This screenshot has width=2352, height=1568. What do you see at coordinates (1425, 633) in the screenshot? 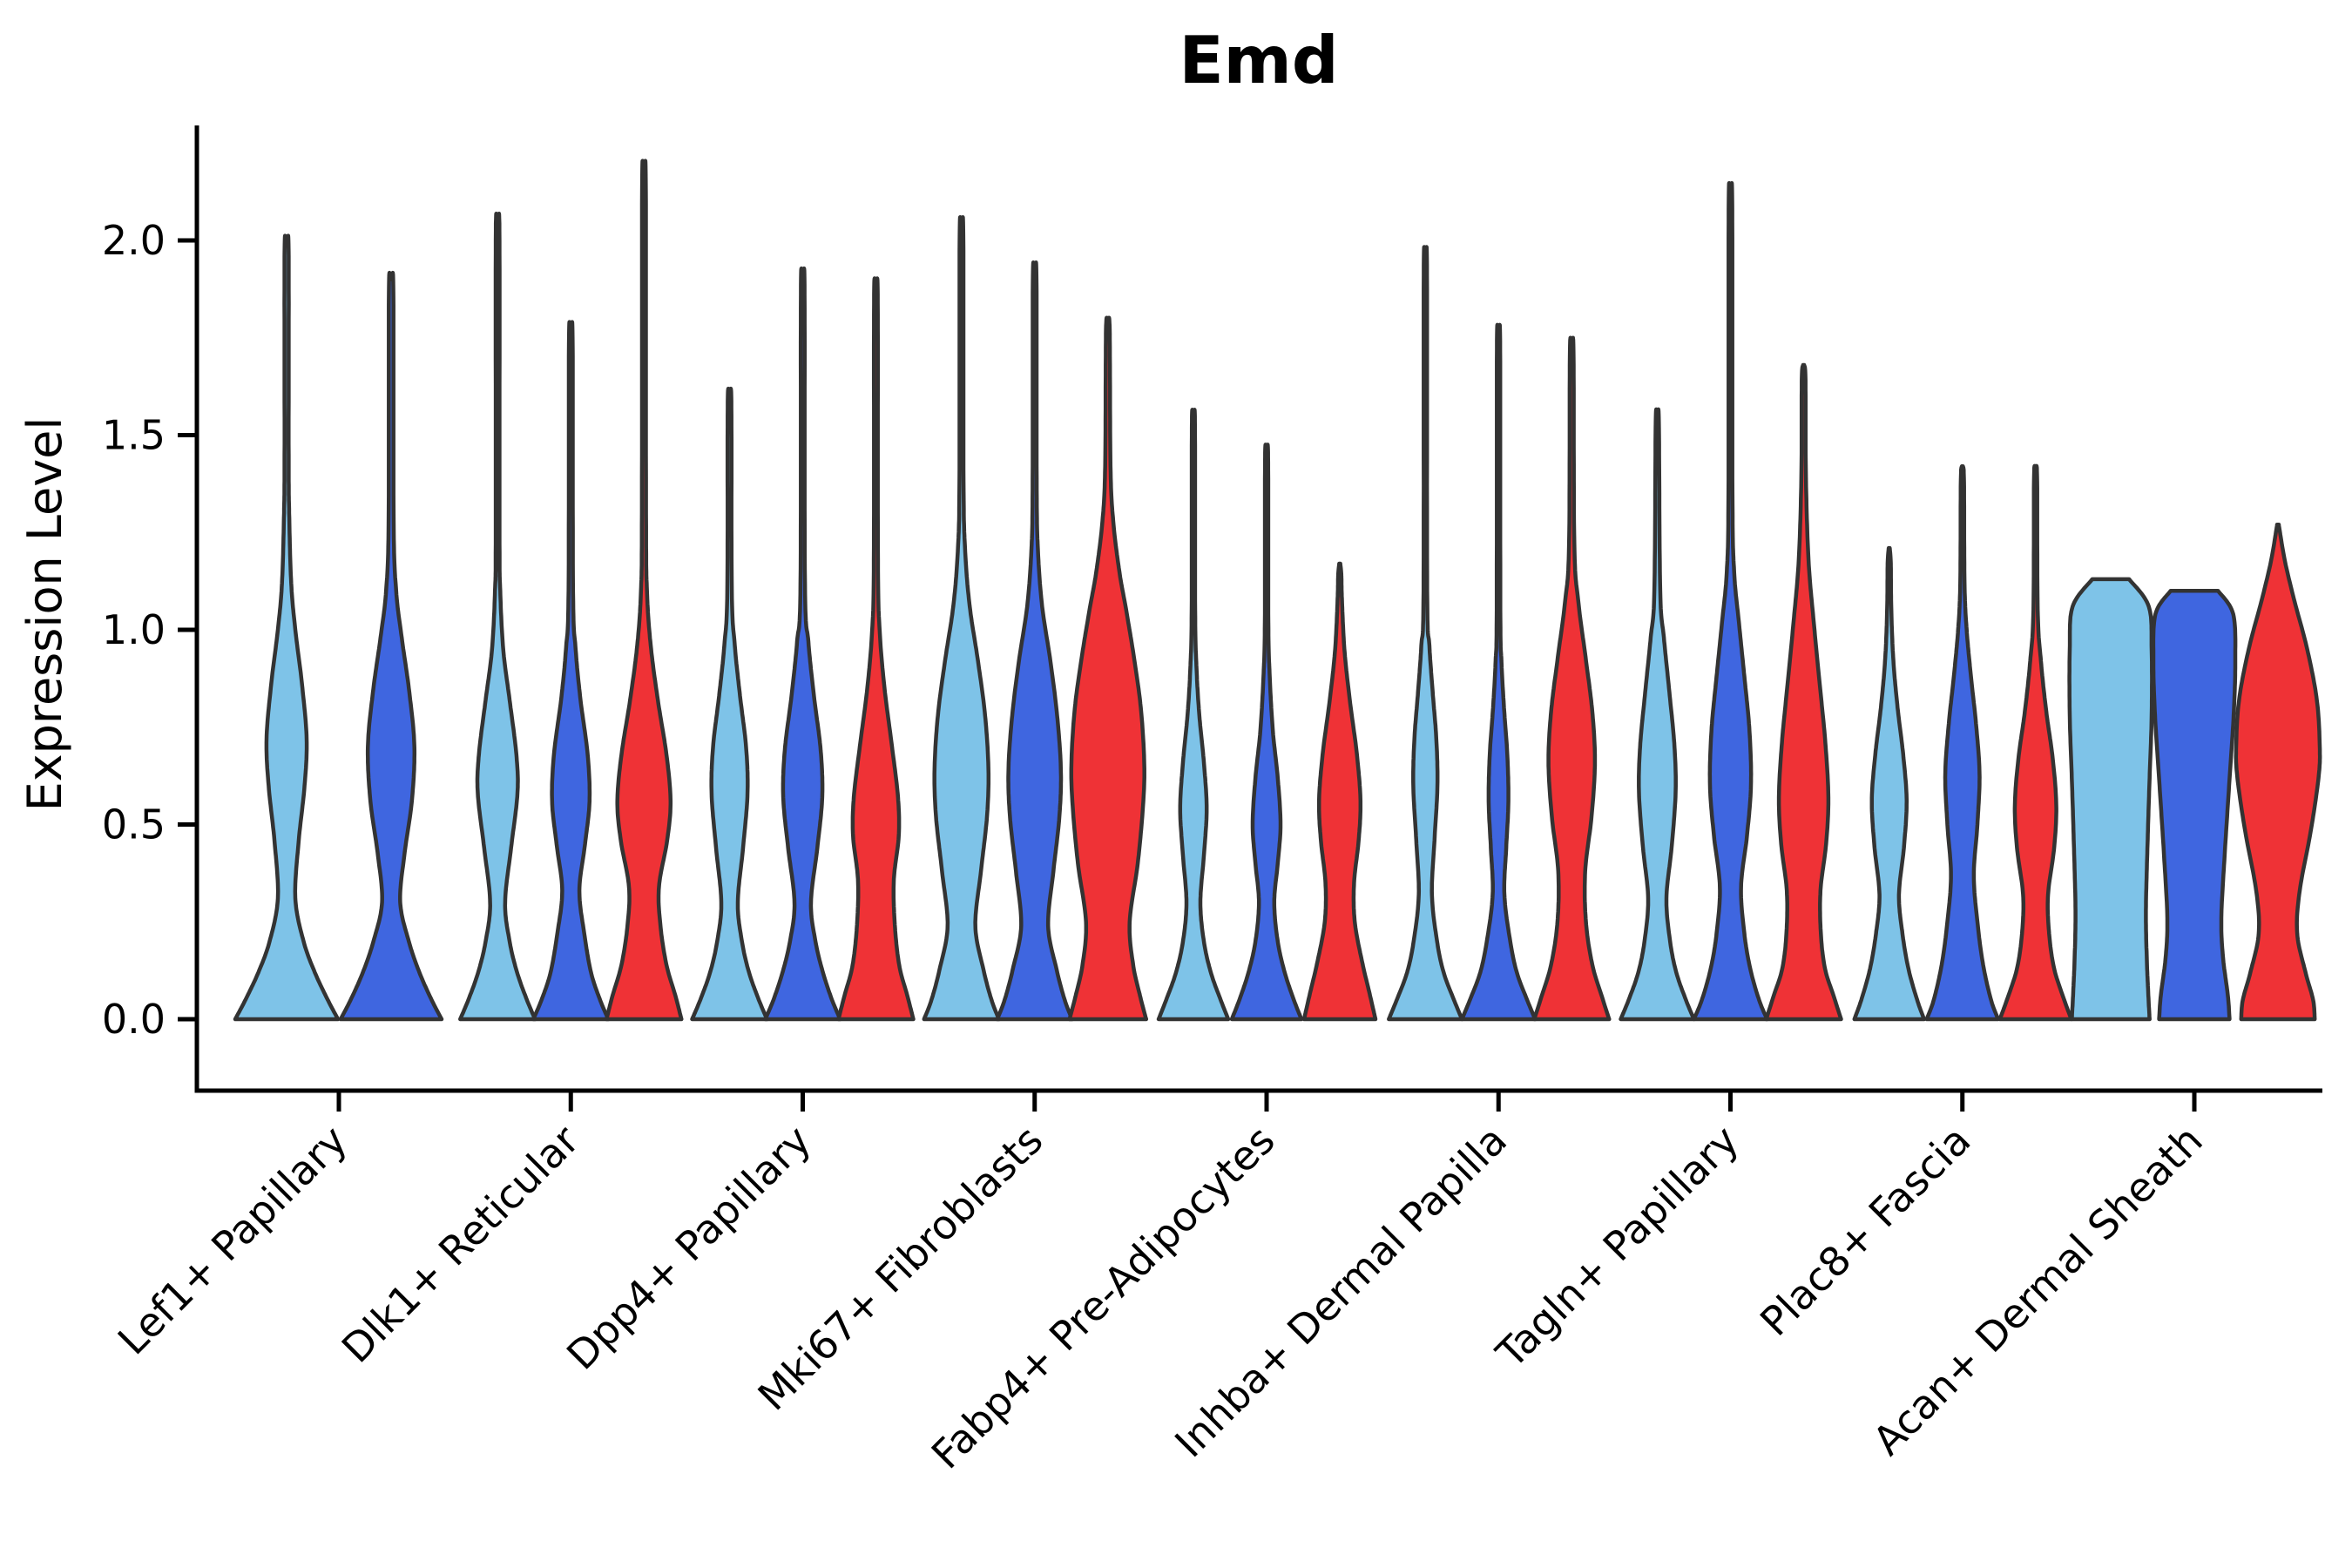
I see `violin-inhba-dermal-papilla-s1` at bounding box center [1425, 633].